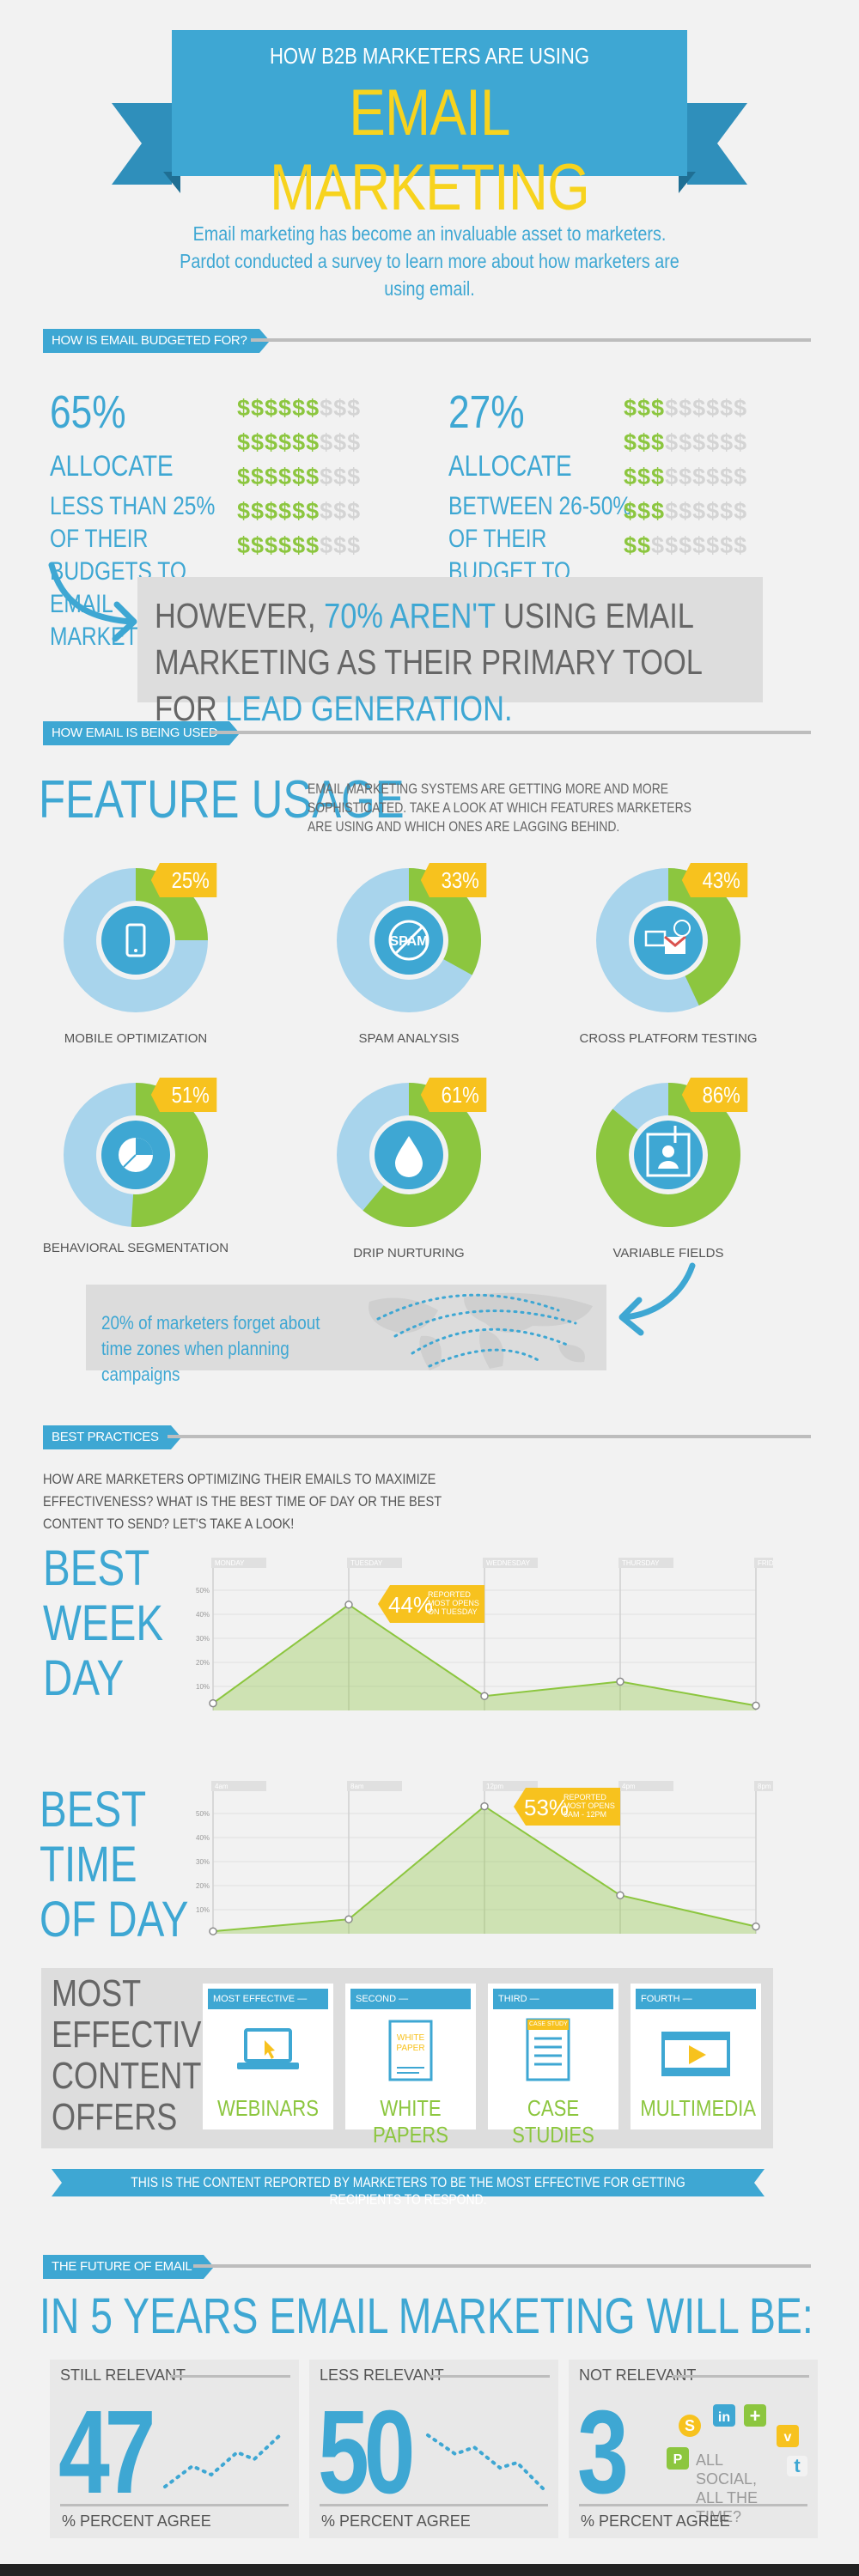  I want to click on svg-text: in, so click(724, 2418).